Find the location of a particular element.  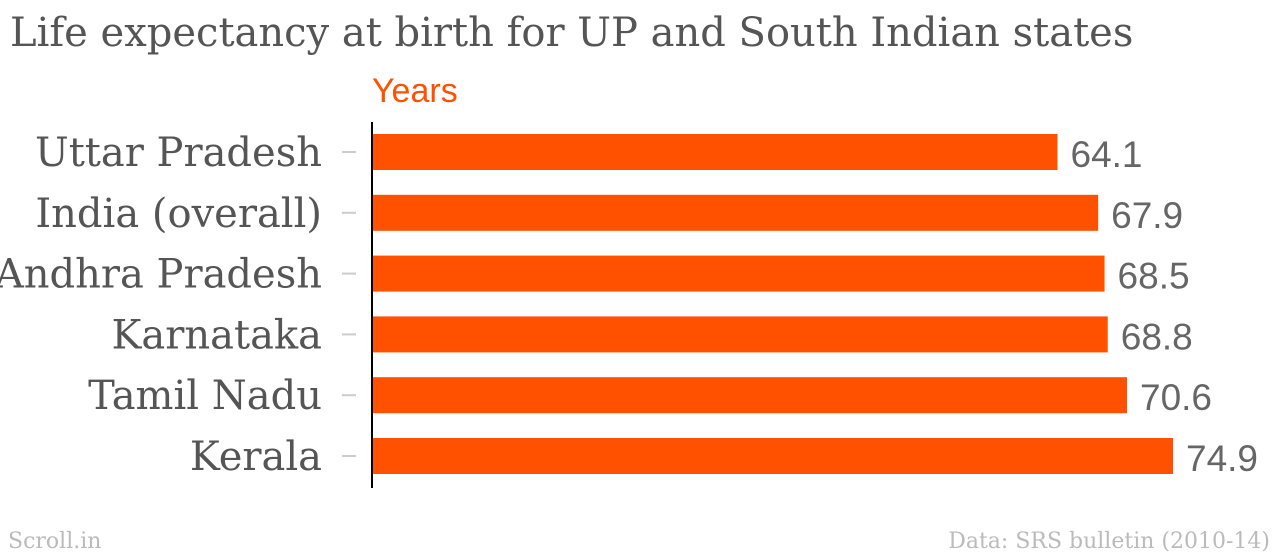

value-label: 64.1 is located at coordinates (1107, 154).